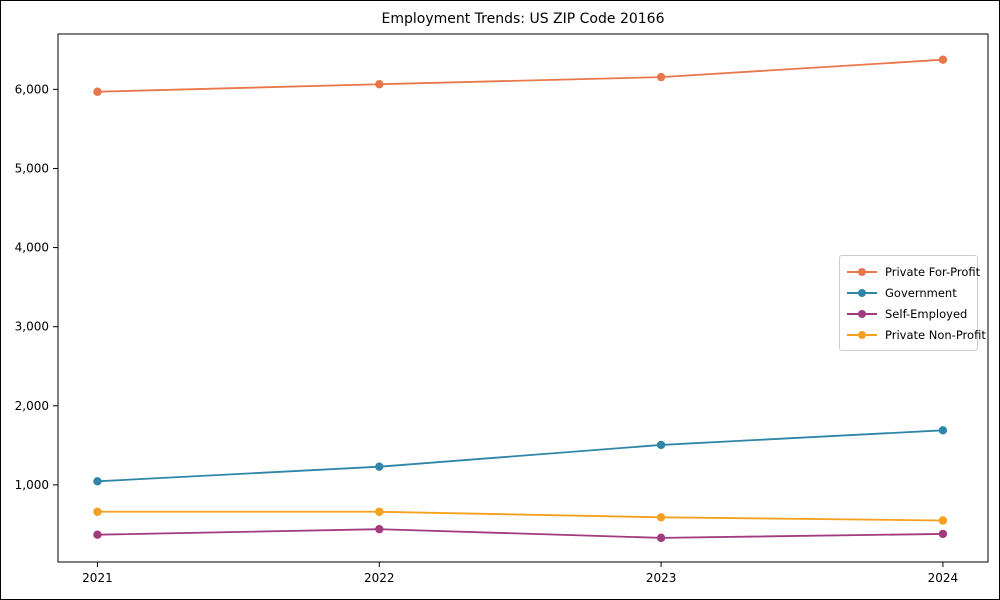 This screenshot has width=1000, height=600. Describe the element at coordinates (32, 327) in the screenshot. I see `y-axis-tick-label: 3,000` at that location.